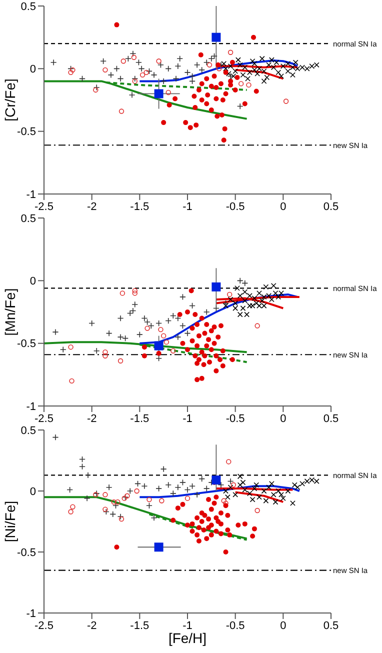  I want to click on y-tick-label: -0.5, so click(26, 552).